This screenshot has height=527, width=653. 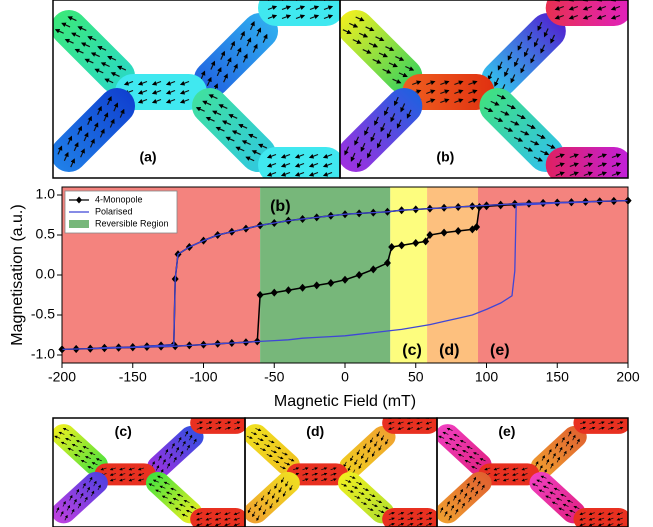 I want to click on x-tick-label: 150, so click(x=558, y=377).